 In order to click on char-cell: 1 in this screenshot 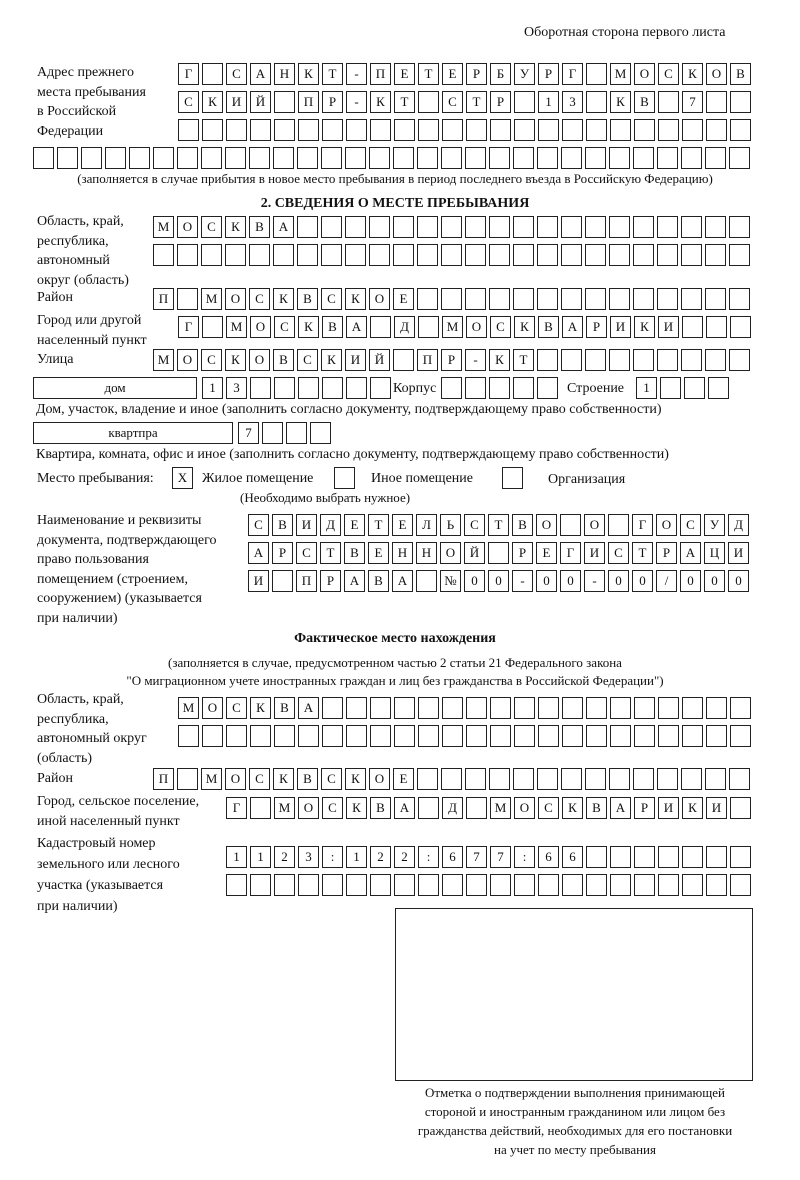, I will do `click(260, 857)`.